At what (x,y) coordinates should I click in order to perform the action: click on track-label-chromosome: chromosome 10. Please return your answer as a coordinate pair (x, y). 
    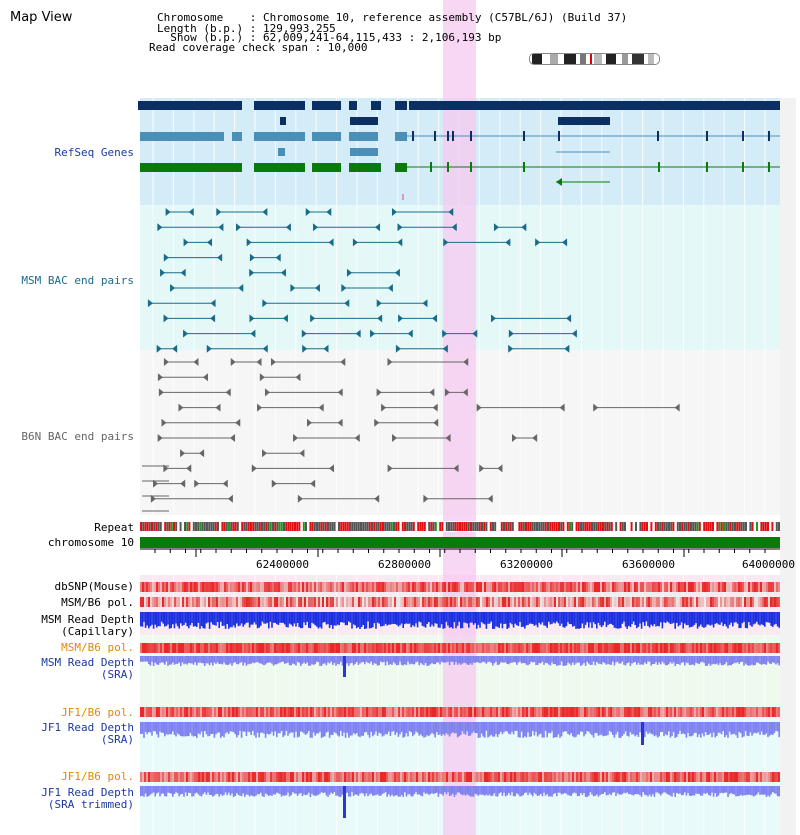
    Looking at the image, I should click on (90, 542).